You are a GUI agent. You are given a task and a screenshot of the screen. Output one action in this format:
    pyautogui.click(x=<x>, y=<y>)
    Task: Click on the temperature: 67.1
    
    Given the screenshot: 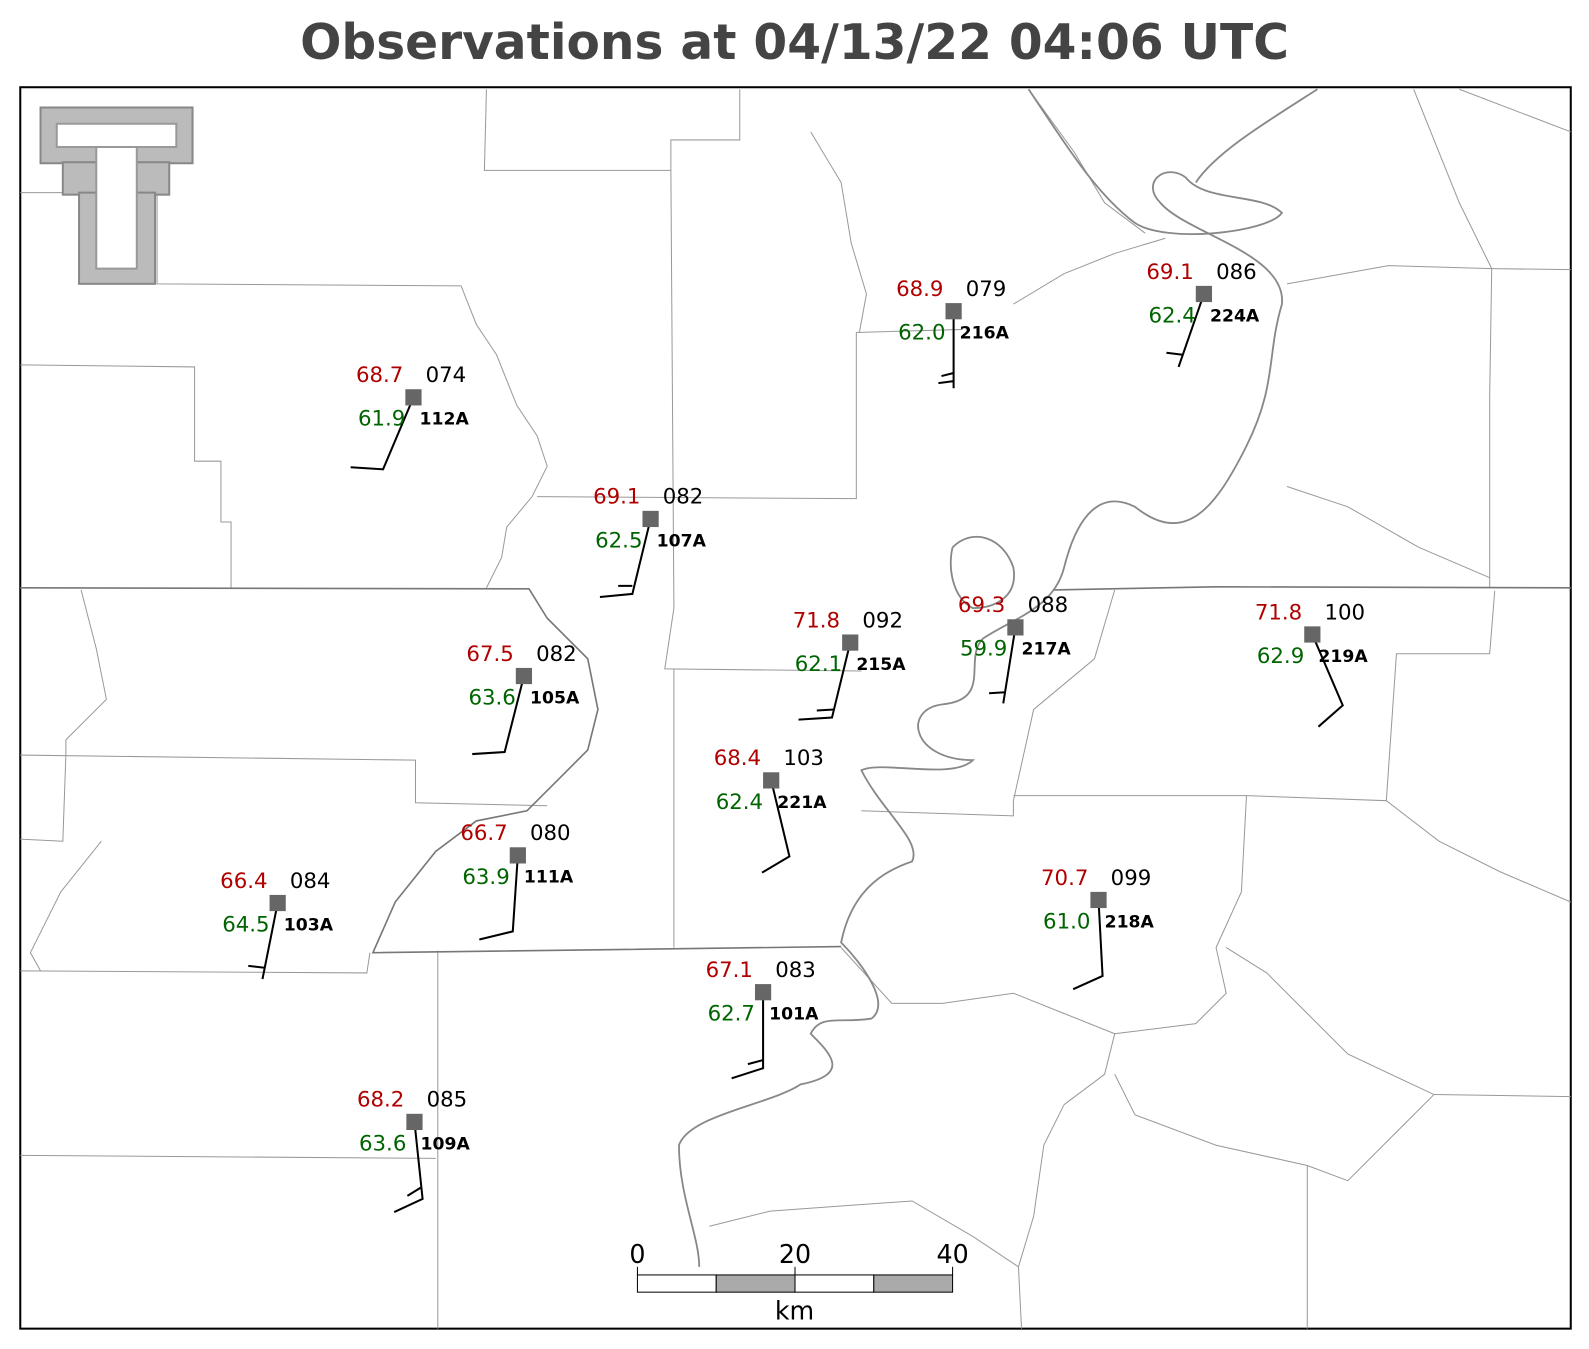 What is the action you would take?
    pyautogui.click(x=729, y=970)
    